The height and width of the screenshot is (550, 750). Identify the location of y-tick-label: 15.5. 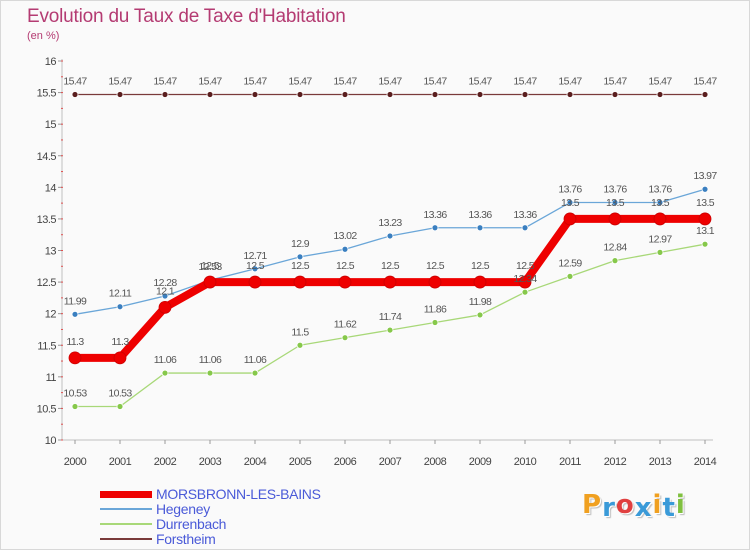
(47, 94).